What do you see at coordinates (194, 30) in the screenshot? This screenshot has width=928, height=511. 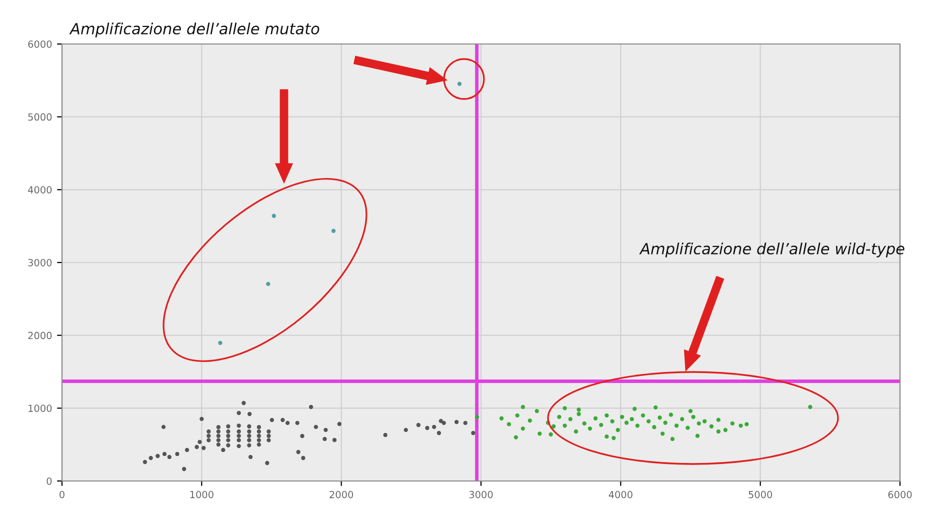 I see `text: Amplificazione dell’allele mutato` at bounding box center [194, 30].